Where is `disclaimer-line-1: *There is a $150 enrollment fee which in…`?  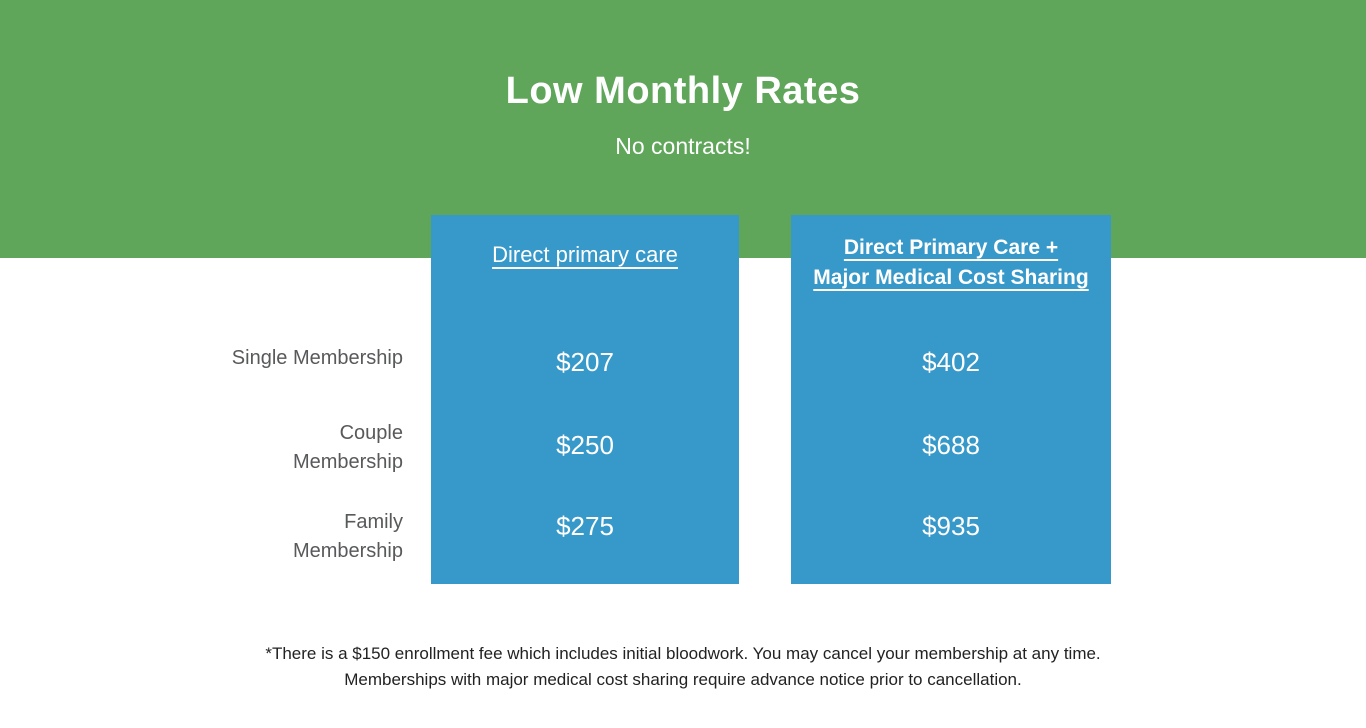
disclaimer-line-1: *There is a $150 enrollment fee which in… is located at coordinates (683, 653).